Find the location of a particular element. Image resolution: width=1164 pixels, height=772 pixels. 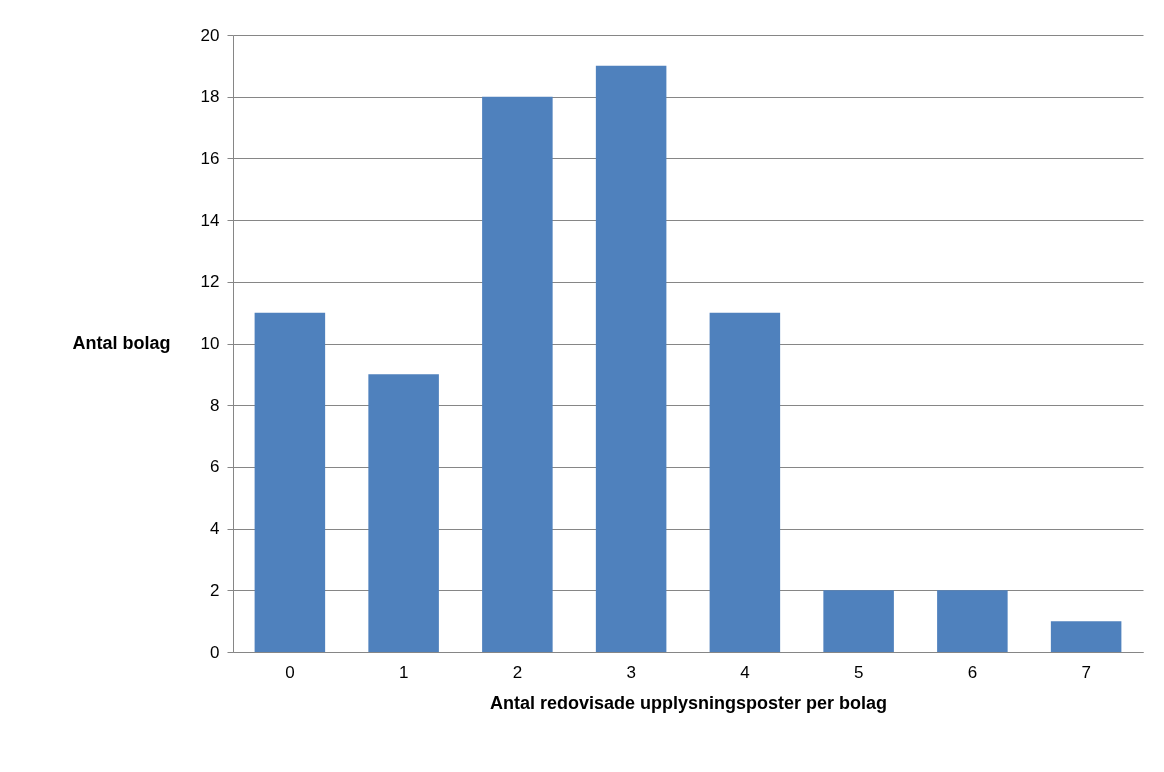

x-axis-title: Antal redovisade upplysningsposter per bolag is located at coordinates (688, 702).